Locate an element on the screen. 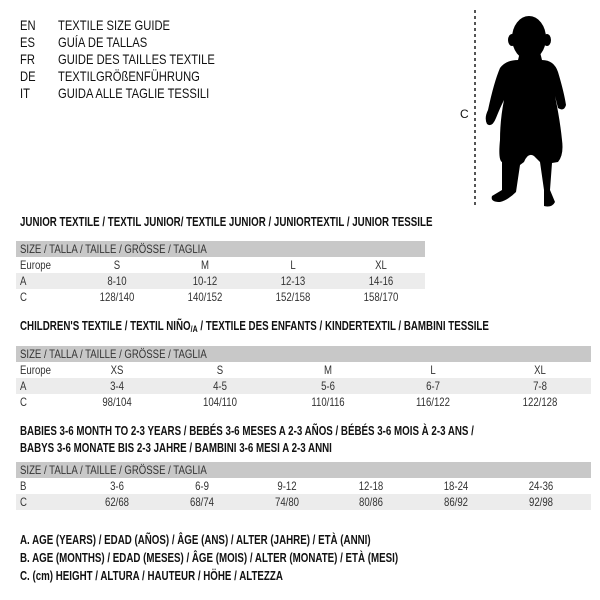 Image resolution: width=600 pixels, height=600 pixels. table-cell: 12-13 is located at coordinates (293, 281).